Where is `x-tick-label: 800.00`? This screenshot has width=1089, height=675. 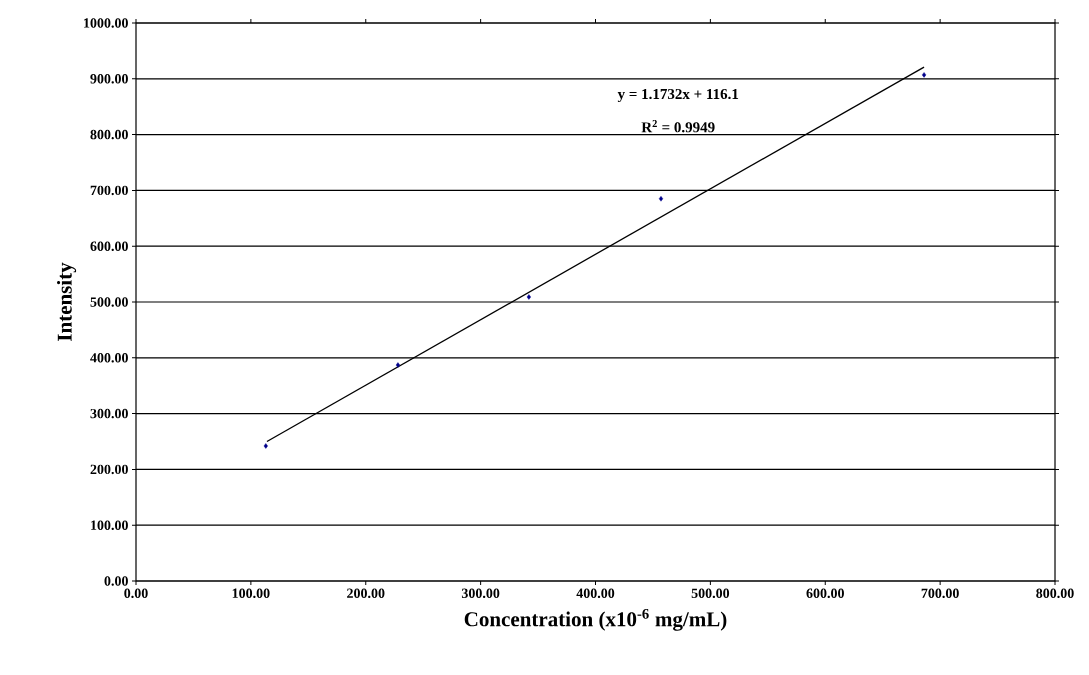
x-tick-label: 800.00 is located at coordinates (1055, 593).